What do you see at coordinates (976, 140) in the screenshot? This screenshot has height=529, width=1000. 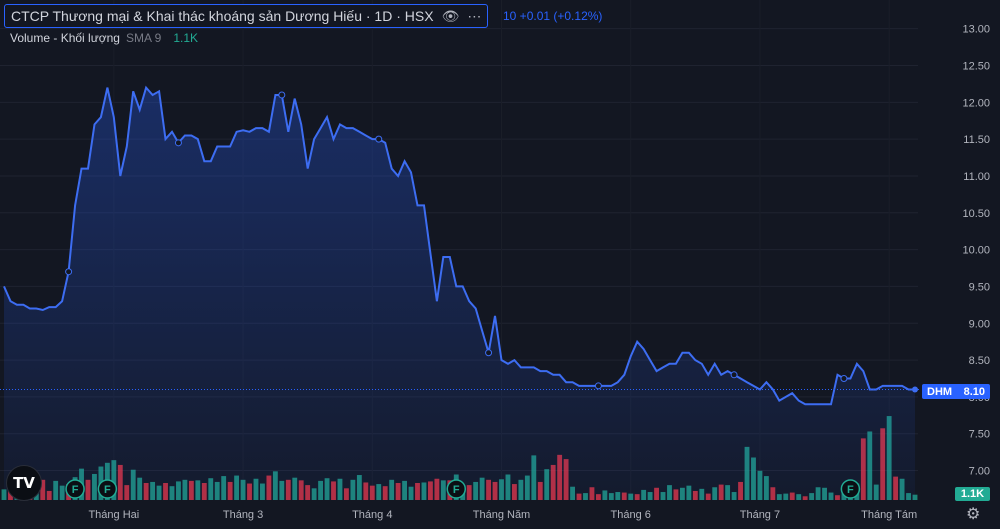 I see `y-tick-label: 11.50` at bounding box center [976, 140].